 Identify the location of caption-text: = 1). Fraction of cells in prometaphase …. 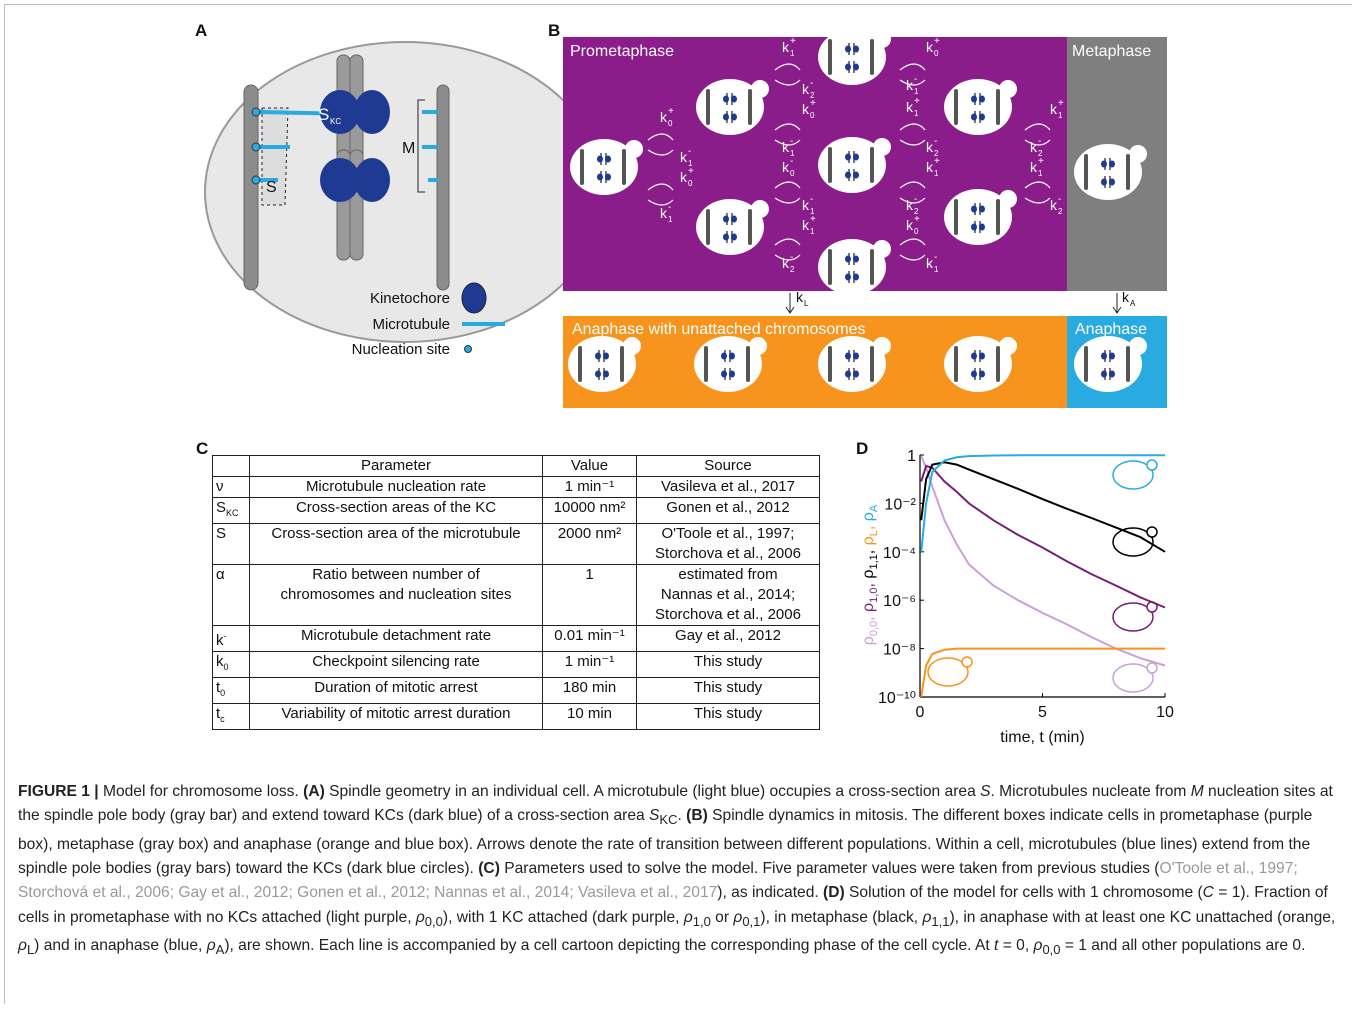
(673, 905).